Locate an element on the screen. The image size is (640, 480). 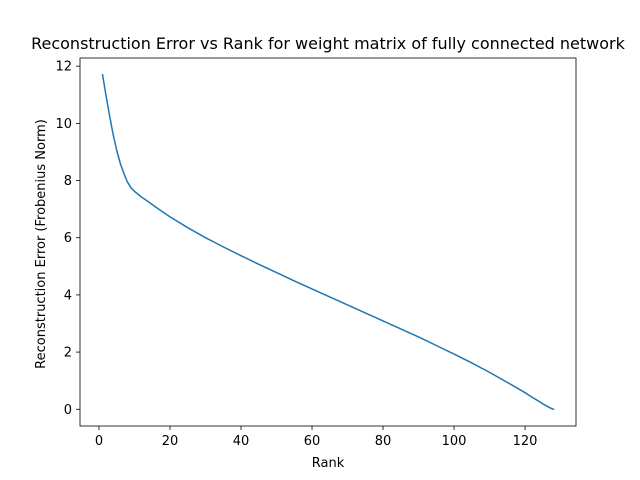
x-tick-label: 0 is located at coordinates (99, 441).